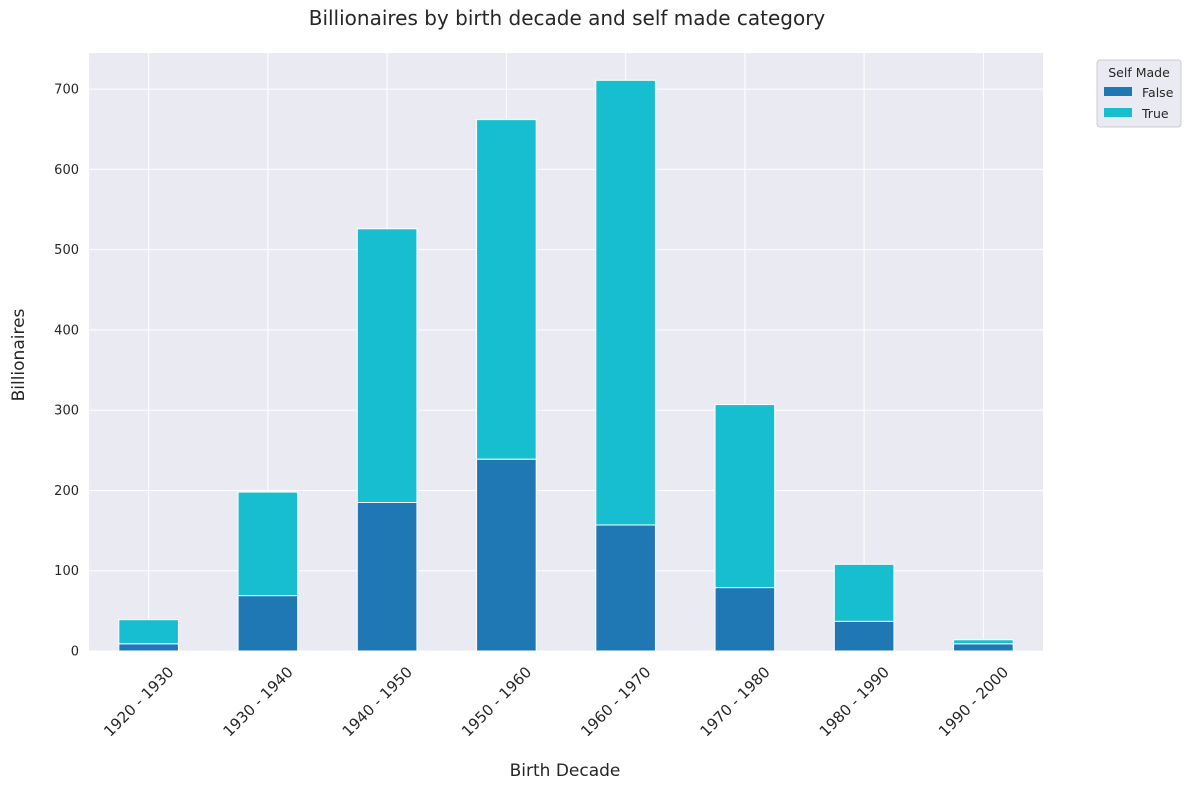  Describe the element at coordinates (377, 701) in the screenshot. I see `x-tick-label: 1940 - 1950` at that location.